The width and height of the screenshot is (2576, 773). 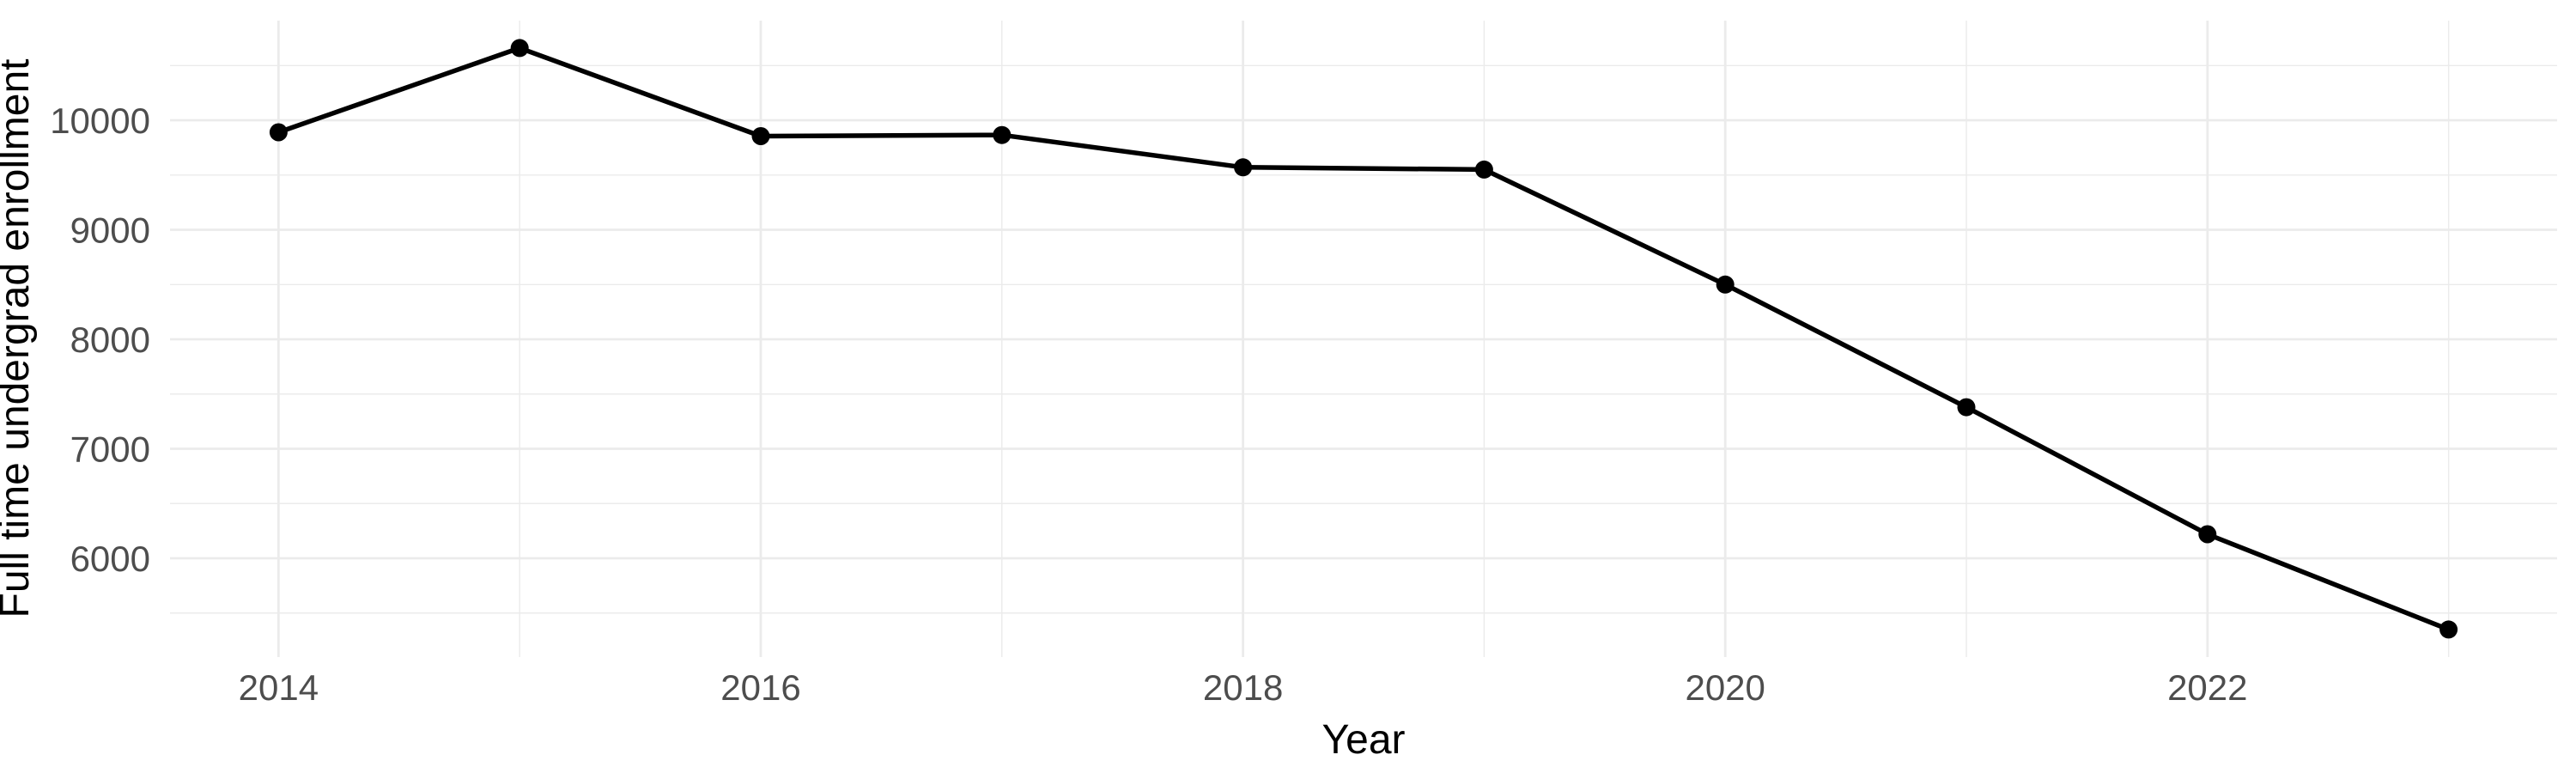 What do you see at coordinates (110, 340) in the screenshot?
I see `y-tick-label: 8000` at bounding box center [110, 340].